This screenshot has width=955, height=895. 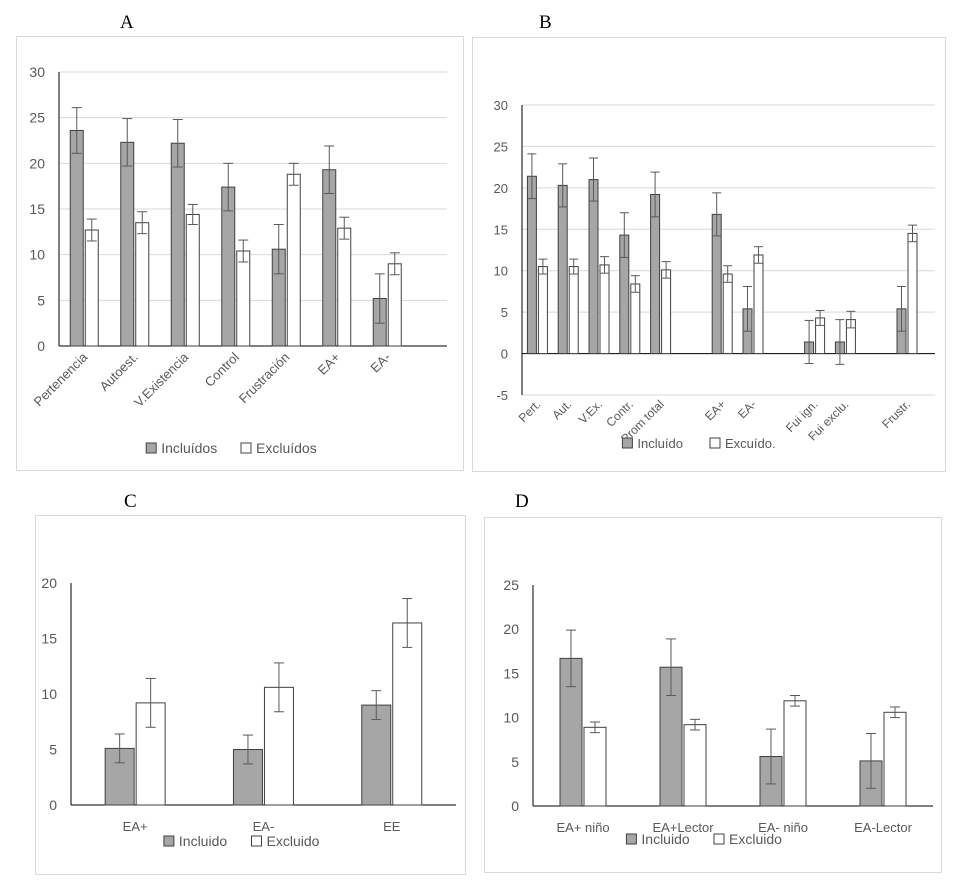 I want to click on x-tick-label: V.Ex., so click(x=590, y=411).